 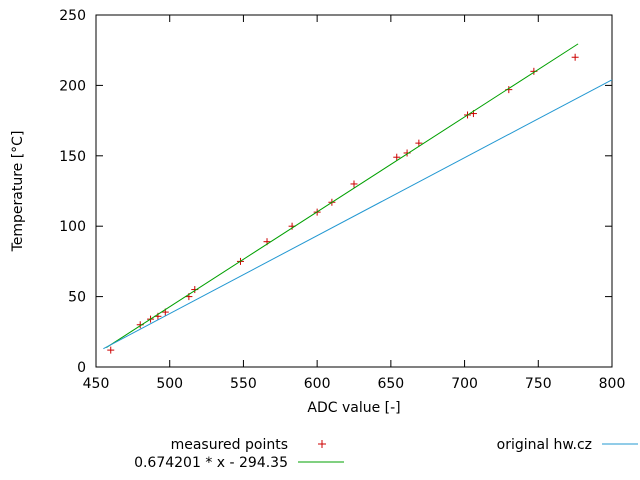 I want to click on legend-label-fit-line: 0.674201 * x - 294.35, so click(x=211, y=463).